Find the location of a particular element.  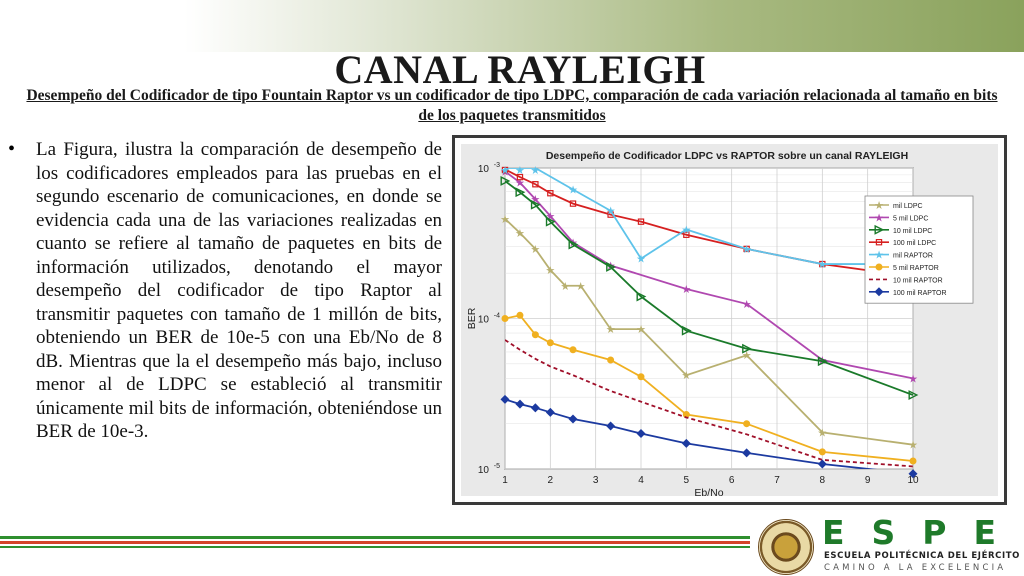

logo-motto: CAMINO A LA EXCELENCIA is located at coordinates (915, 568).